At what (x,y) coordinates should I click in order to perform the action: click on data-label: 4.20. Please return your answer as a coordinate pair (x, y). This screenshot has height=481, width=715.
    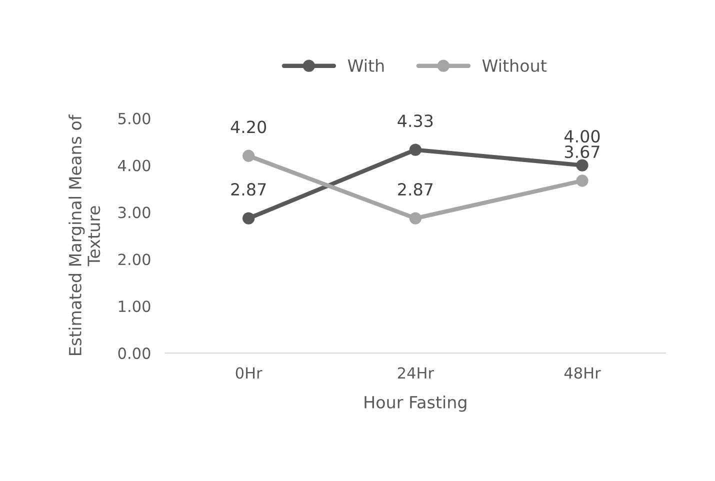
    Looking at the image, I should click on (248, 127).